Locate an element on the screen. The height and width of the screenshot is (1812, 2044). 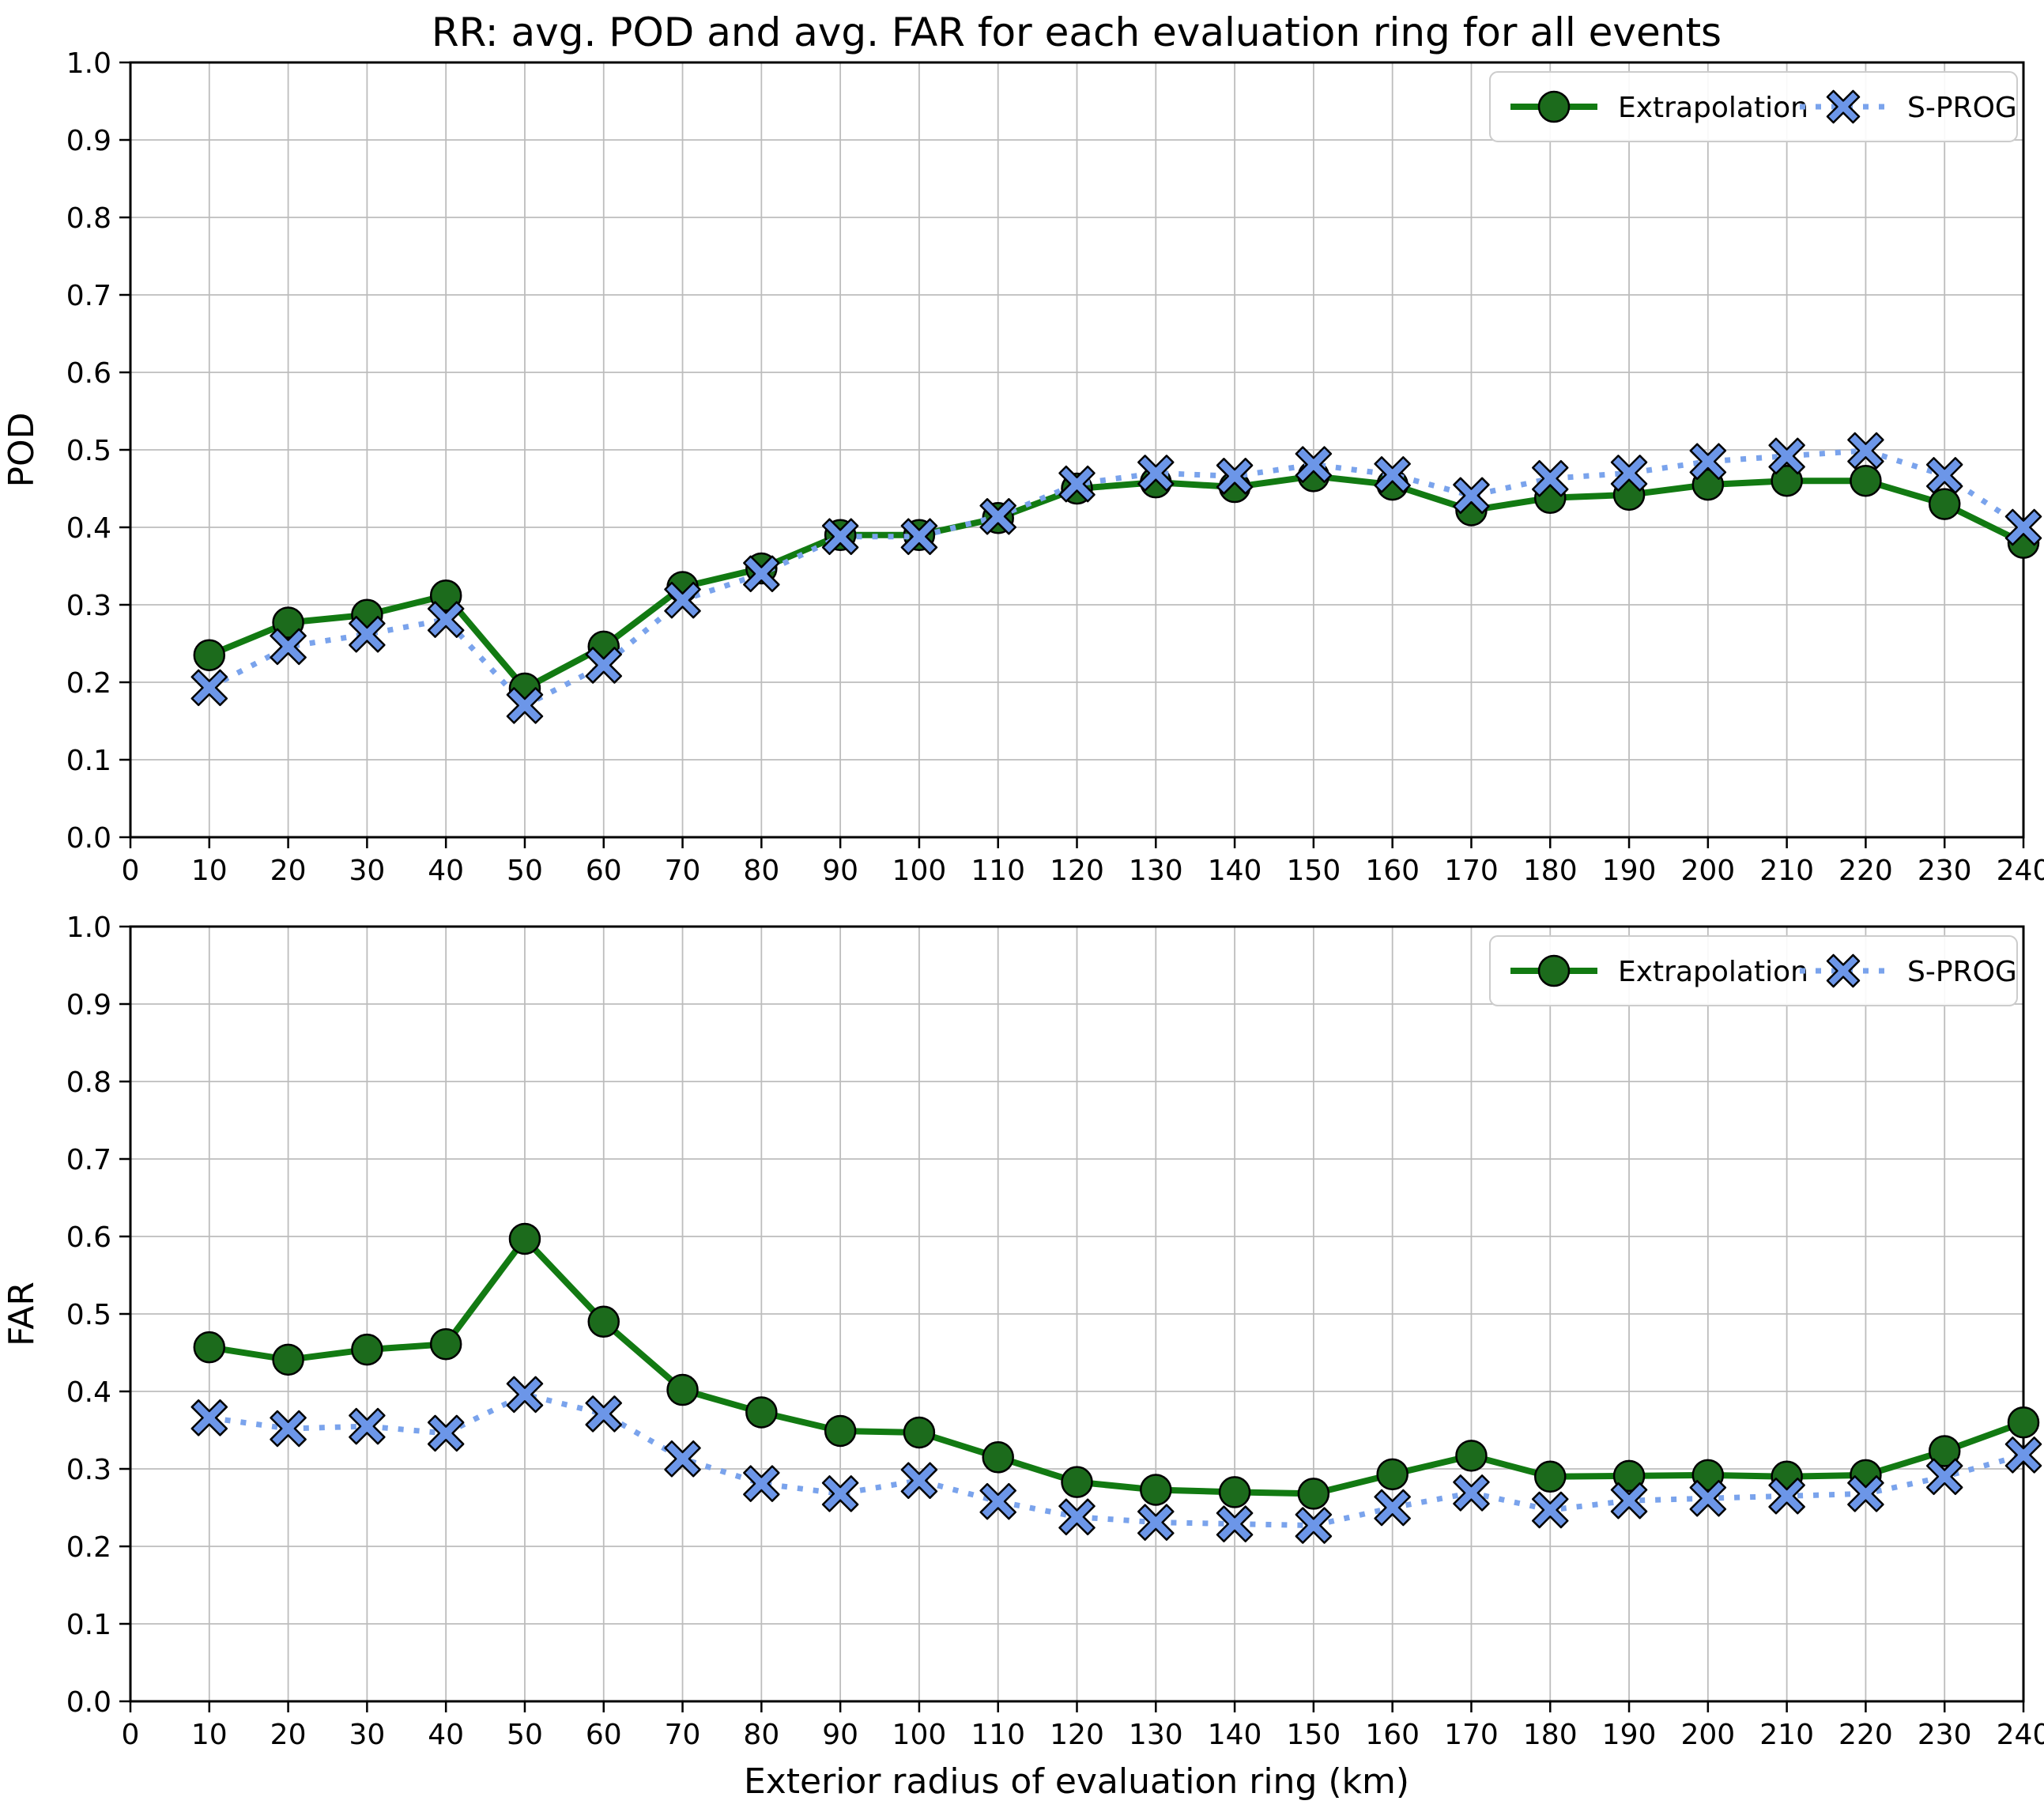
x-tick-label: 50 is located at coordinates (525, 871).